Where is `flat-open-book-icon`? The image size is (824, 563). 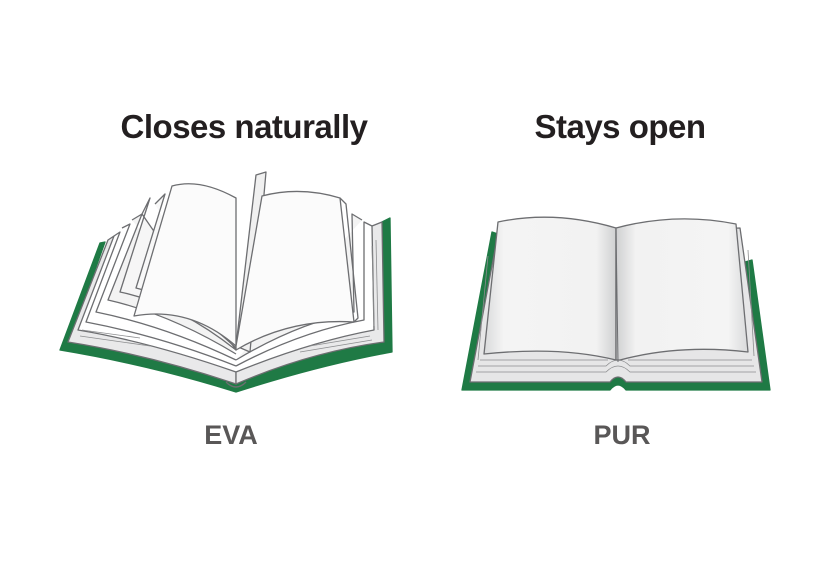
flat-open-book-icon is located at coordinates (616, 303).